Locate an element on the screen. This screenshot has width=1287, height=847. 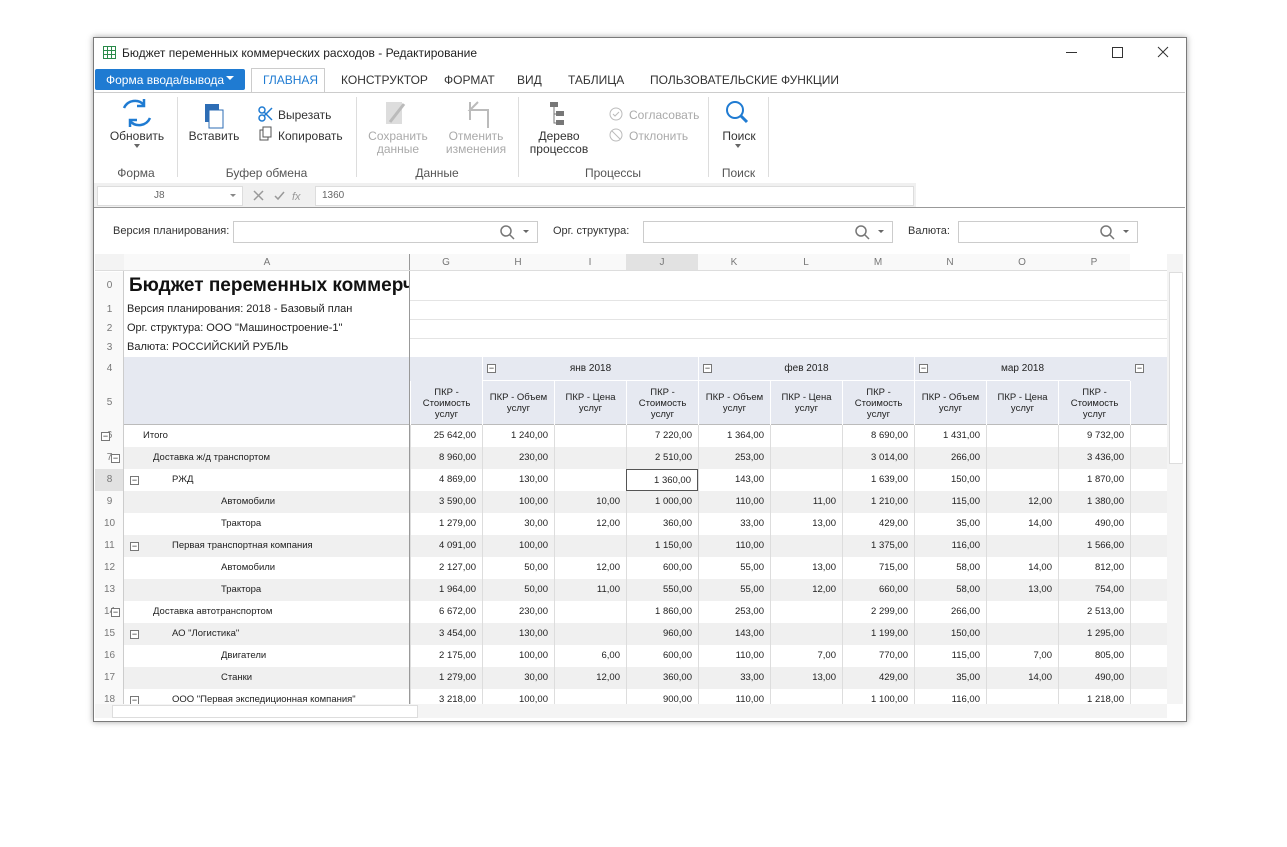
data-cell: 14,00 is located at coordinates (1022, 678).